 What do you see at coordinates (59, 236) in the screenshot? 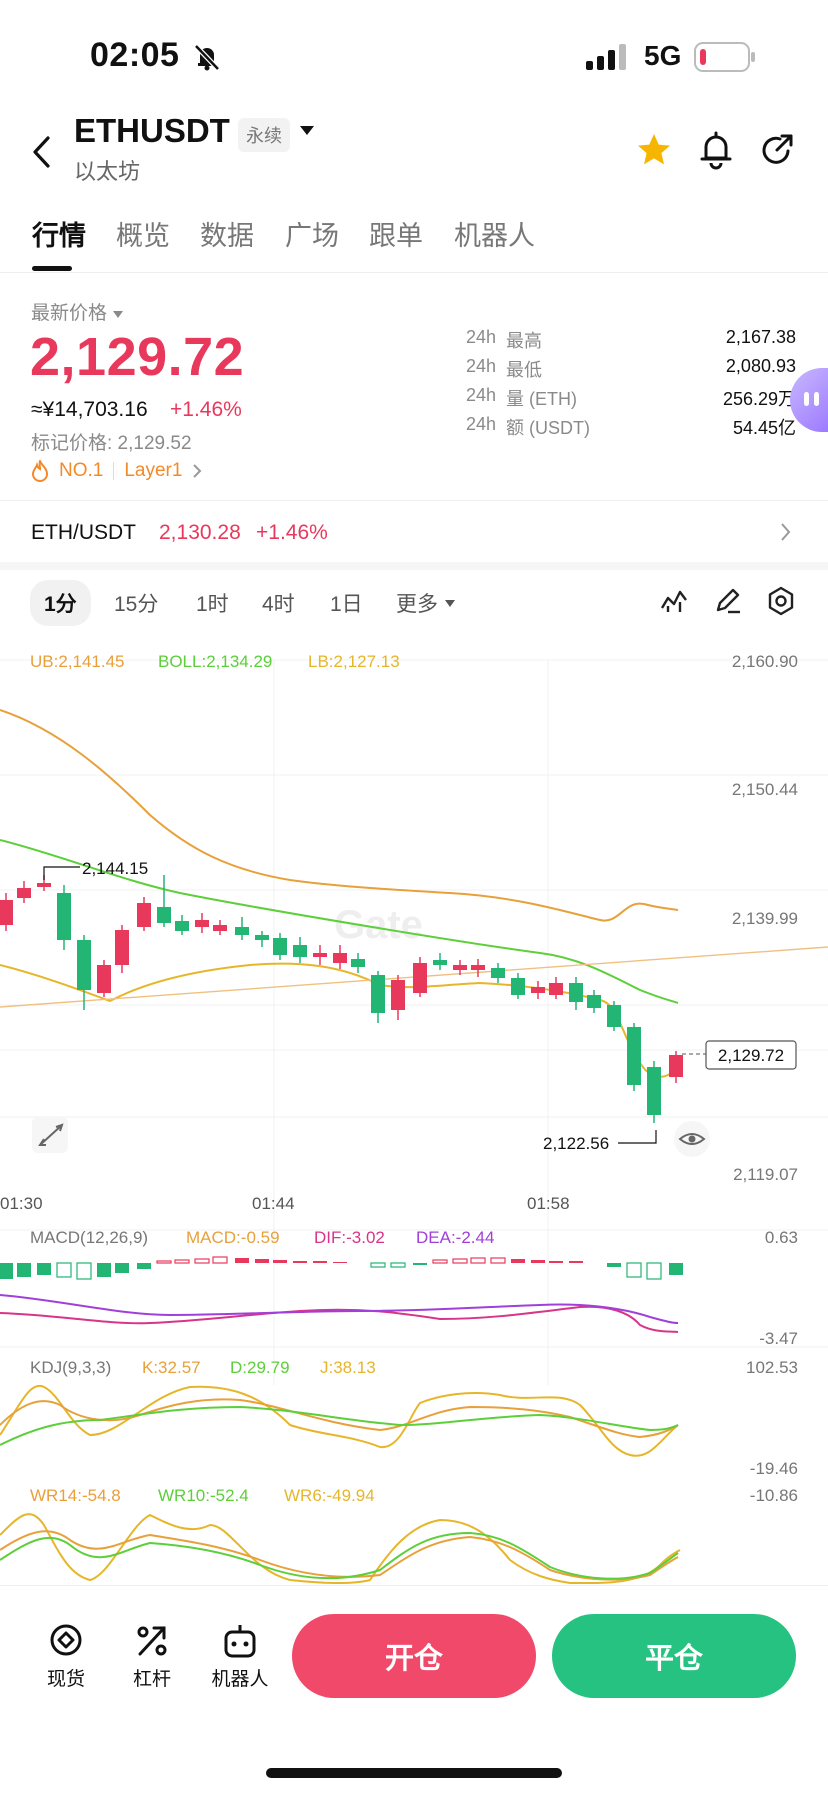
I see `tab-market: 行情` at bounding box center [59, 236].